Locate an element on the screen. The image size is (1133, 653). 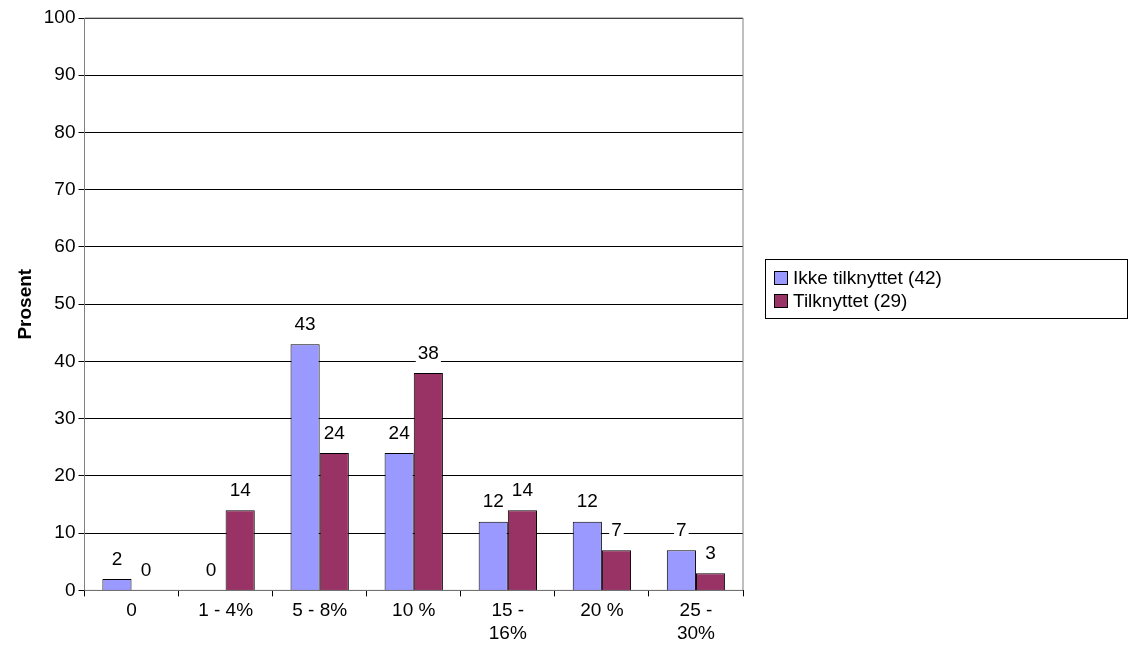
y-tick-label: 100 is located at coordinates (59, 17).